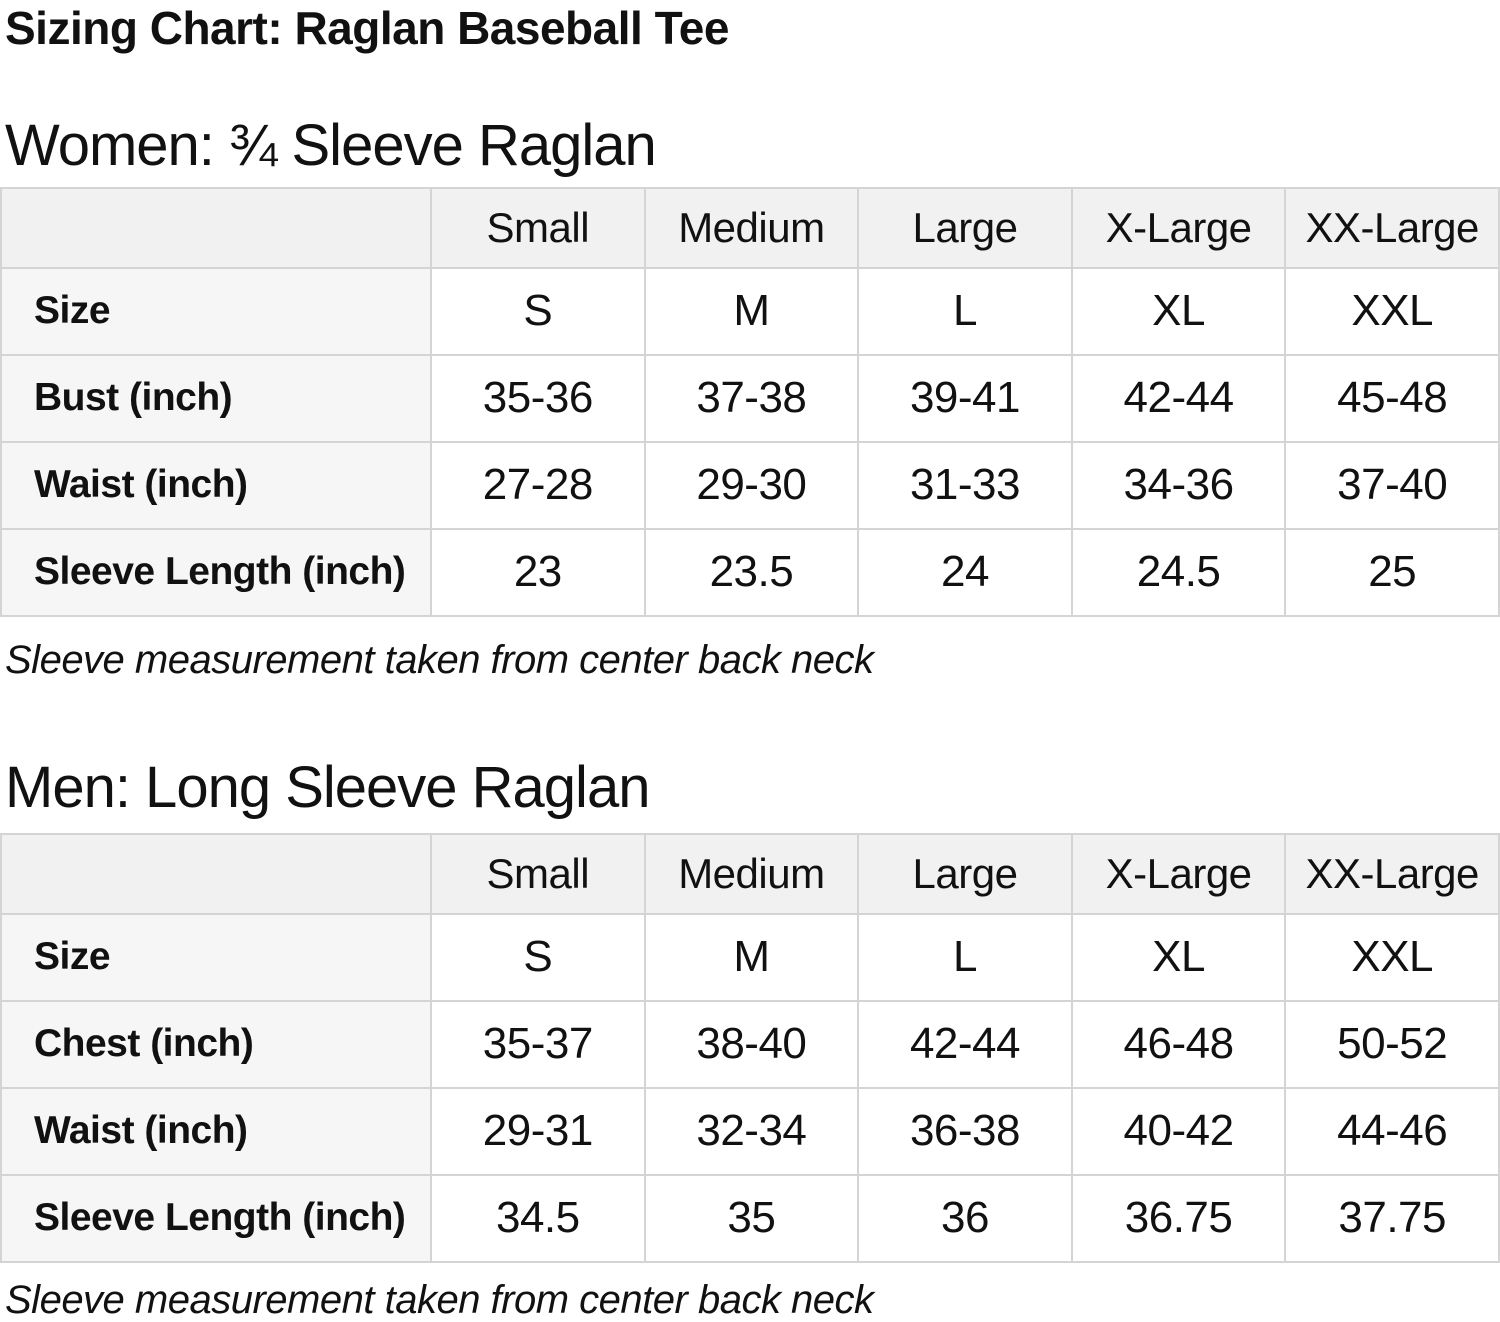  What do you see at coordinates (1178, 485) in the screenshot?
I see `size-value-cell: 34-36` at bounding box center [1178, 485].